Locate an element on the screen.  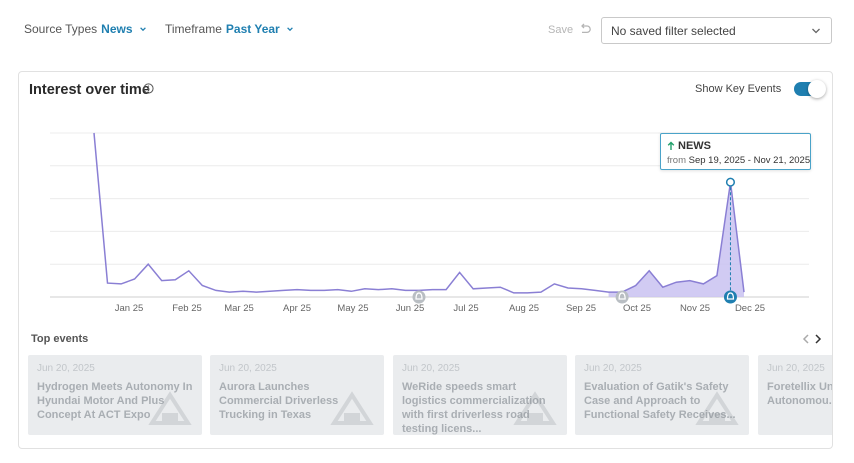
undo-icon is located at coordinates (585, 29).